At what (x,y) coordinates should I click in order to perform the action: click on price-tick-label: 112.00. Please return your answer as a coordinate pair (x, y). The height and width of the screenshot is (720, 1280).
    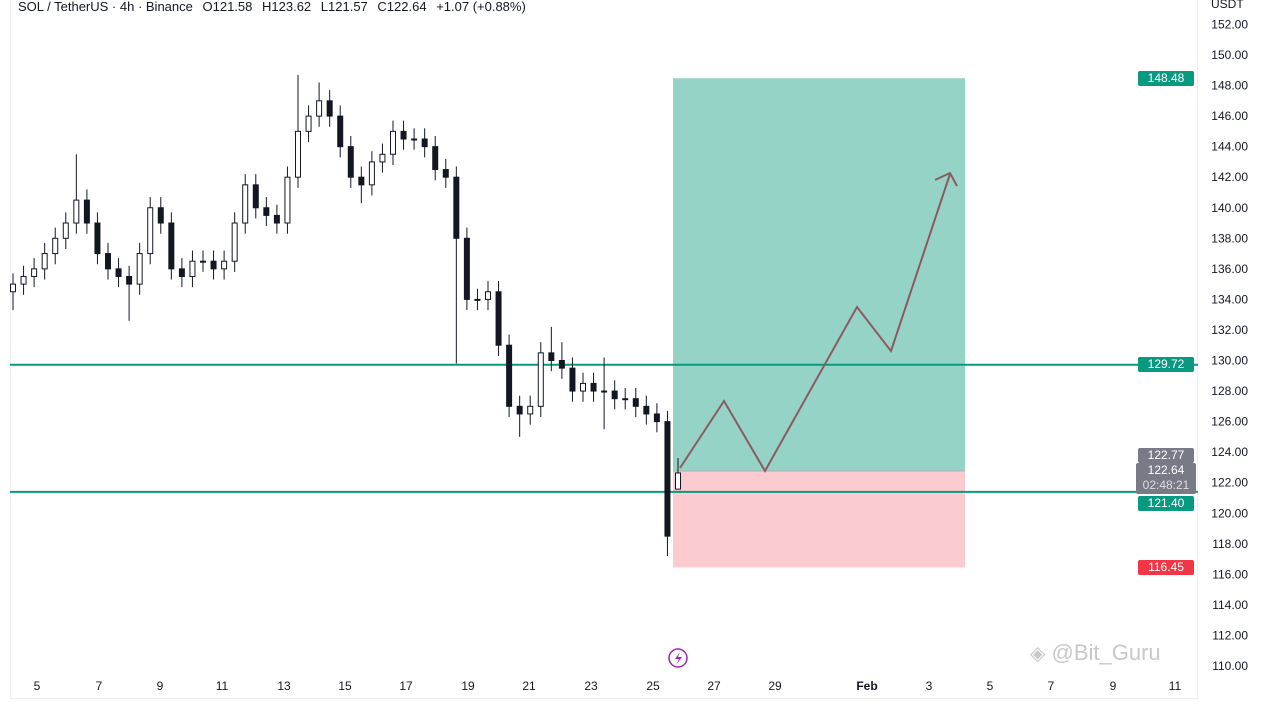
    Looking at the image, I should click on (1230, 635).